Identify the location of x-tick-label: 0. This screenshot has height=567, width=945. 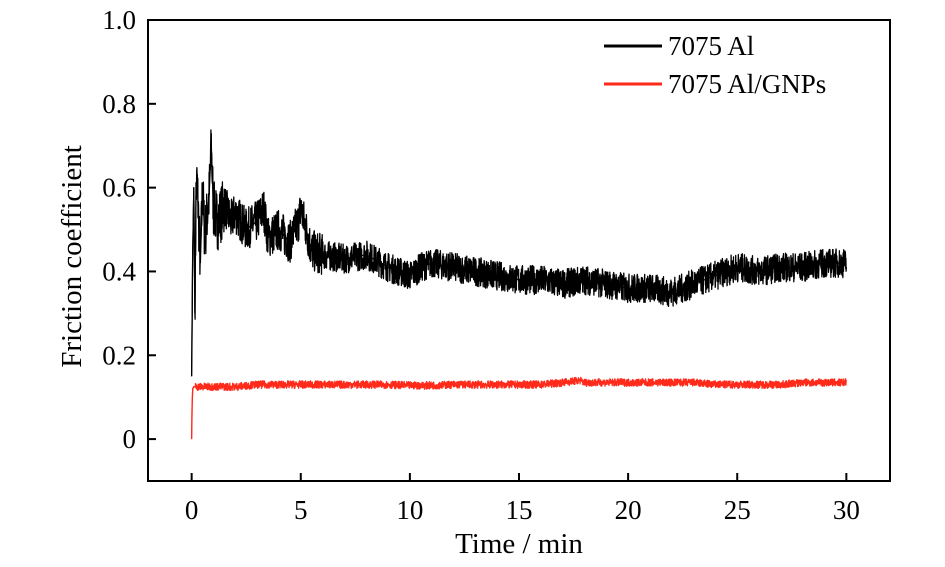
(192, 510).